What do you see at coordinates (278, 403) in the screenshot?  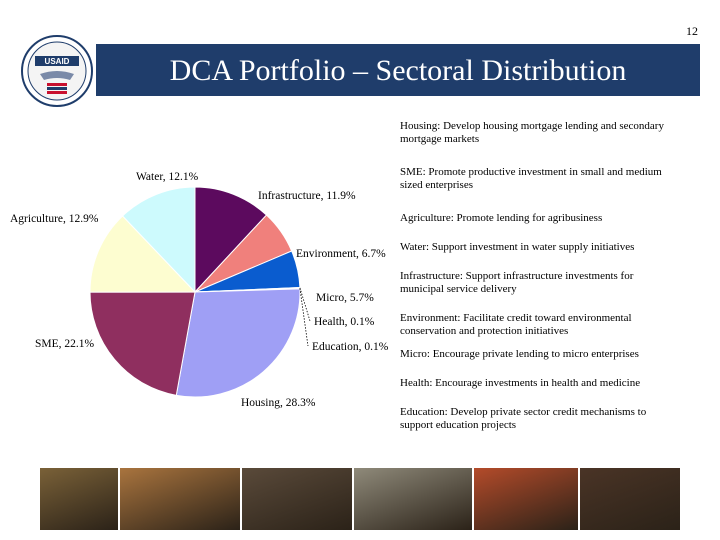 I see `slice-label-5: Housing, 28.3%` at bounding box center [278, 403].